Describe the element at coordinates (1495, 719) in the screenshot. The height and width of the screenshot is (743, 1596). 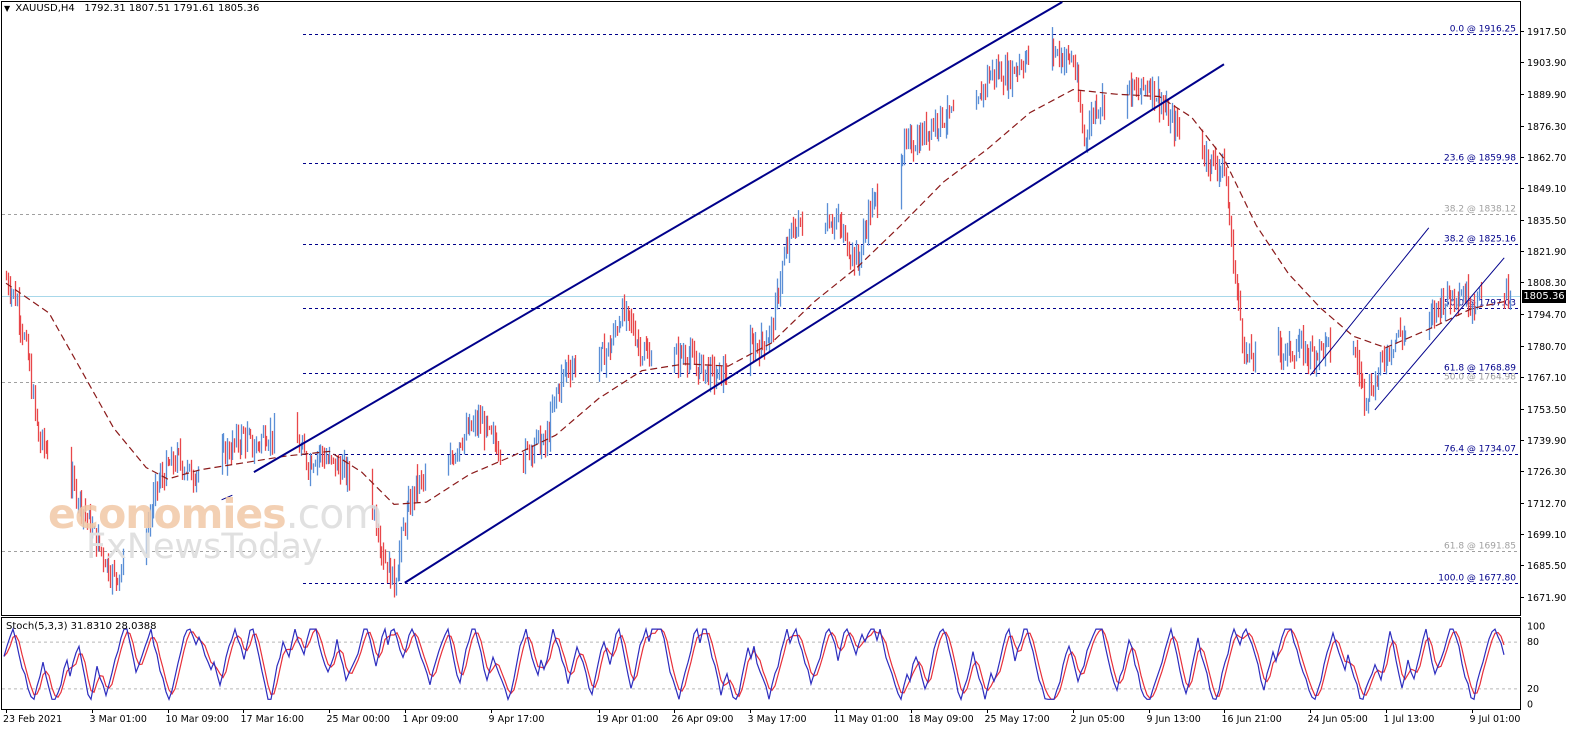
I see `time-tick-label: 9 Jul 01:00` at that location.